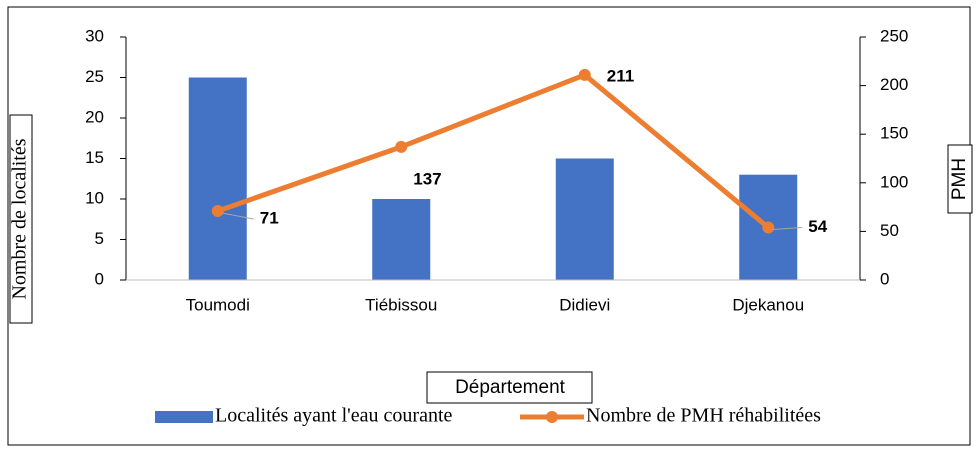  What do you see at coordinates (703, 416) in the screenshot?
I see `legend-label: Nombre de PMH réhabilitées` at bounding box center [703, 416].